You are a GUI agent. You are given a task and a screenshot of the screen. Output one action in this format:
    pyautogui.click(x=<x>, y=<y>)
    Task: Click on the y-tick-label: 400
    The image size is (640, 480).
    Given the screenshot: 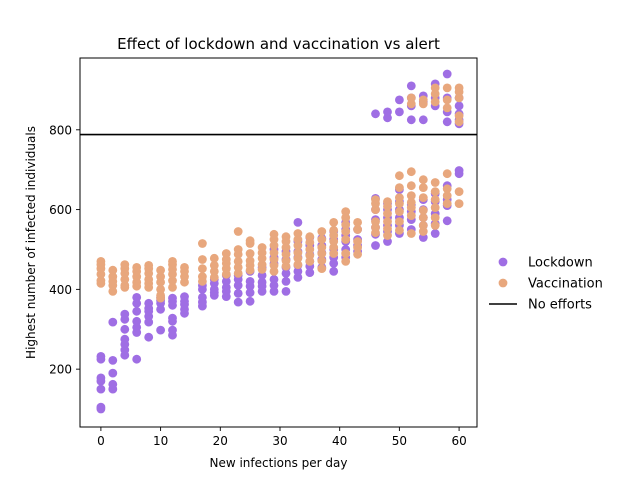 What is the action you would take?
    pyautogui.click(x=60, y=290)
    